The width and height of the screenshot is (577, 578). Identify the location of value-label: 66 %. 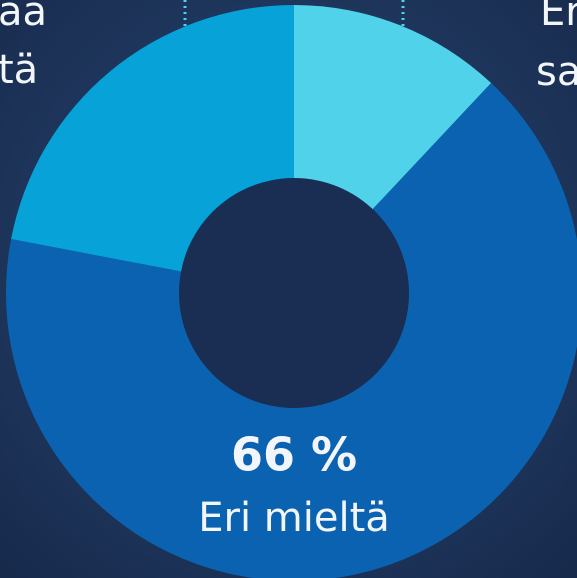
(294, 455).